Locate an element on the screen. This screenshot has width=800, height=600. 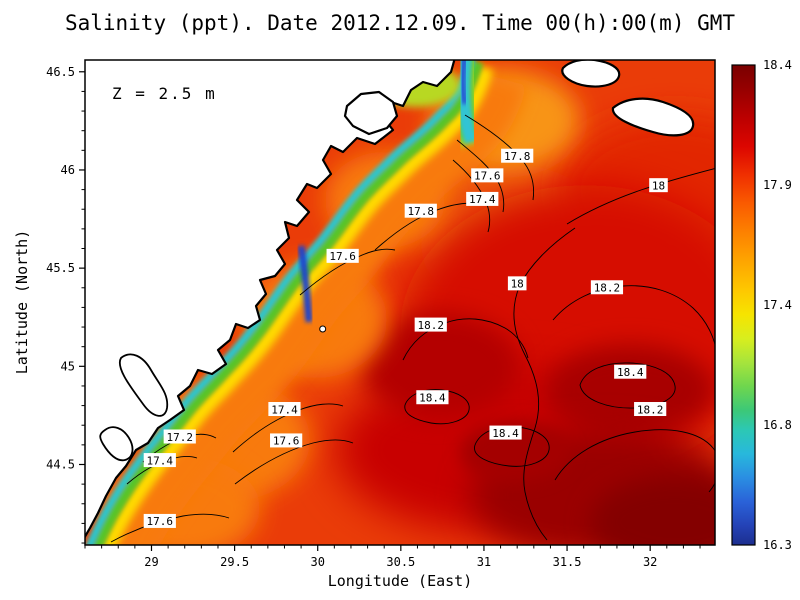
colorbar-tick-label: 18.4 is located at coordinates (777, 65).